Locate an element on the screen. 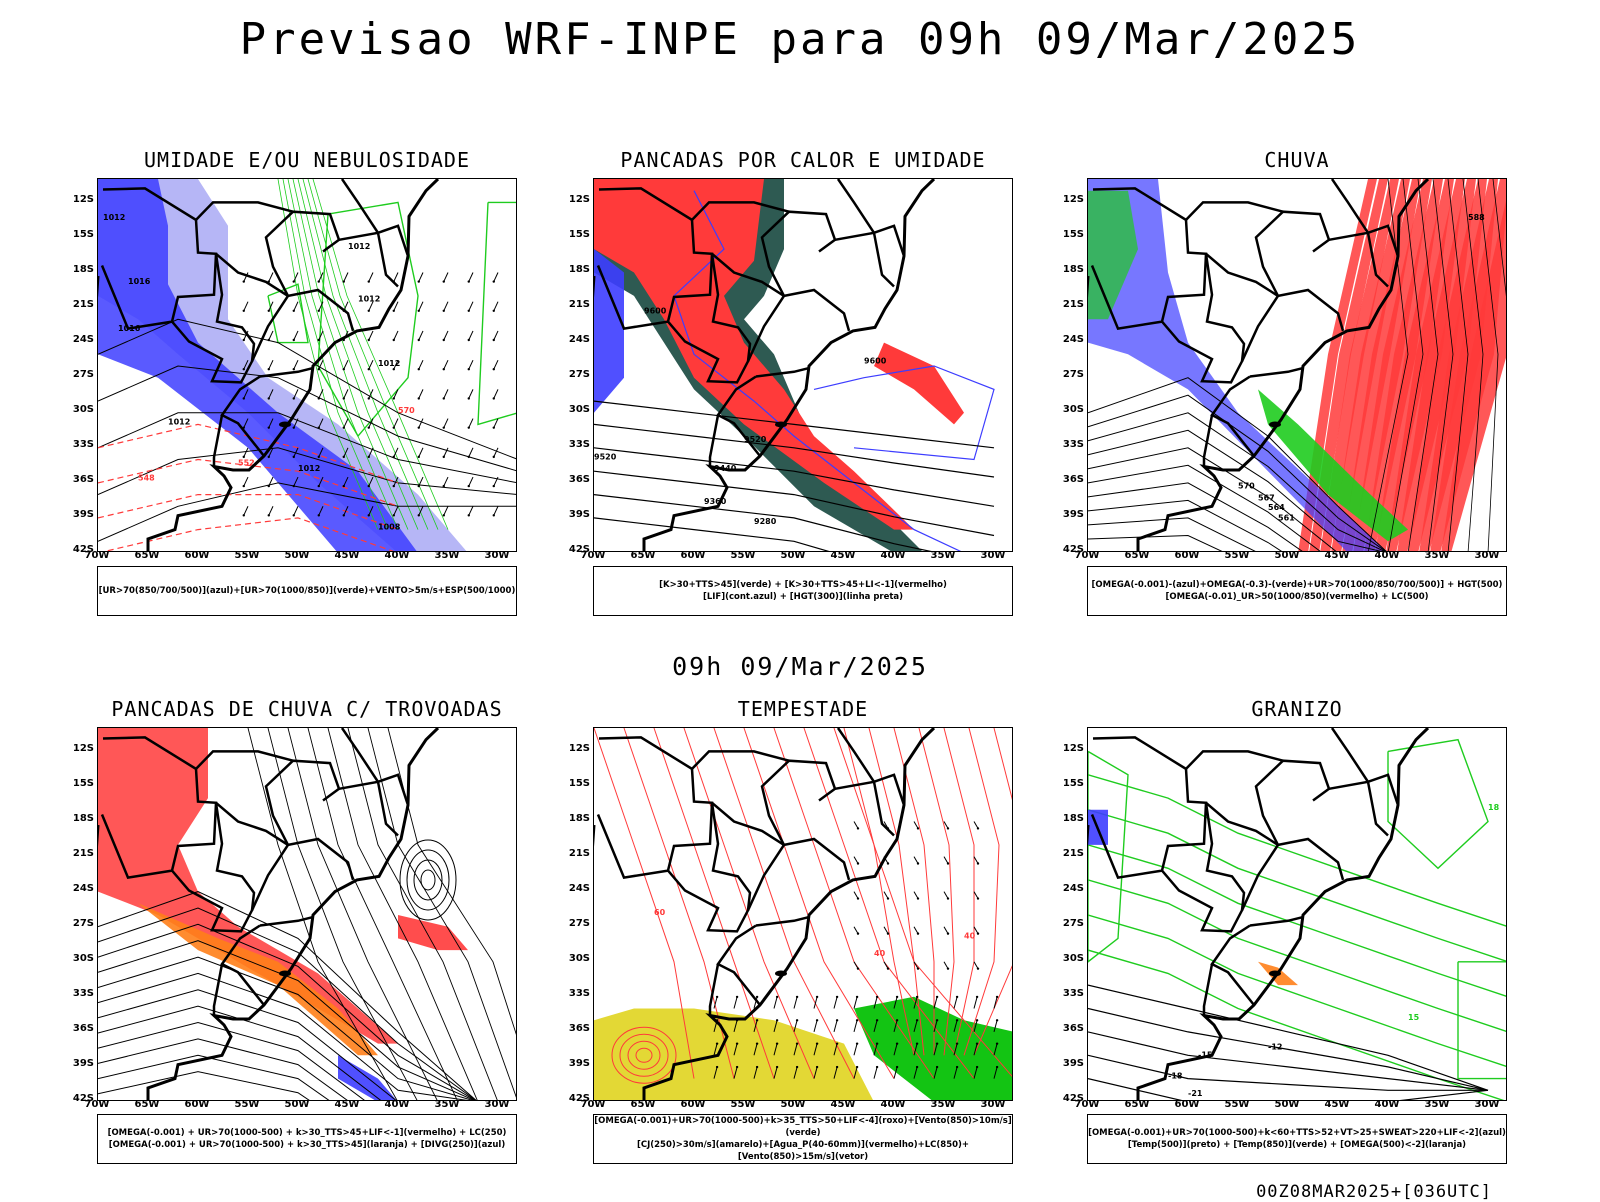 This screenshot has height=1202, width=1600. thunderstorm-area is located at coordinates (248, 886).